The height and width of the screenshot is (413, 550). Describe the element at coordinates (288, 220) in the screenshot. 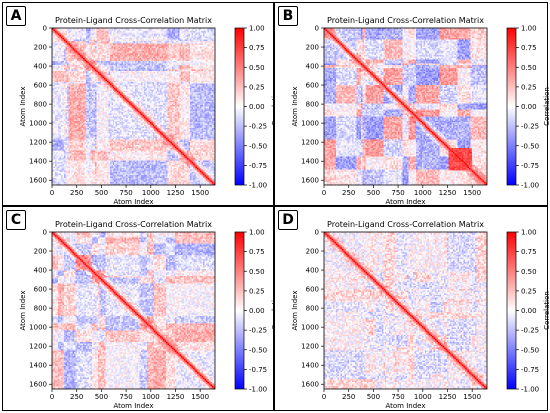

I see `panel-label: D` at that location.